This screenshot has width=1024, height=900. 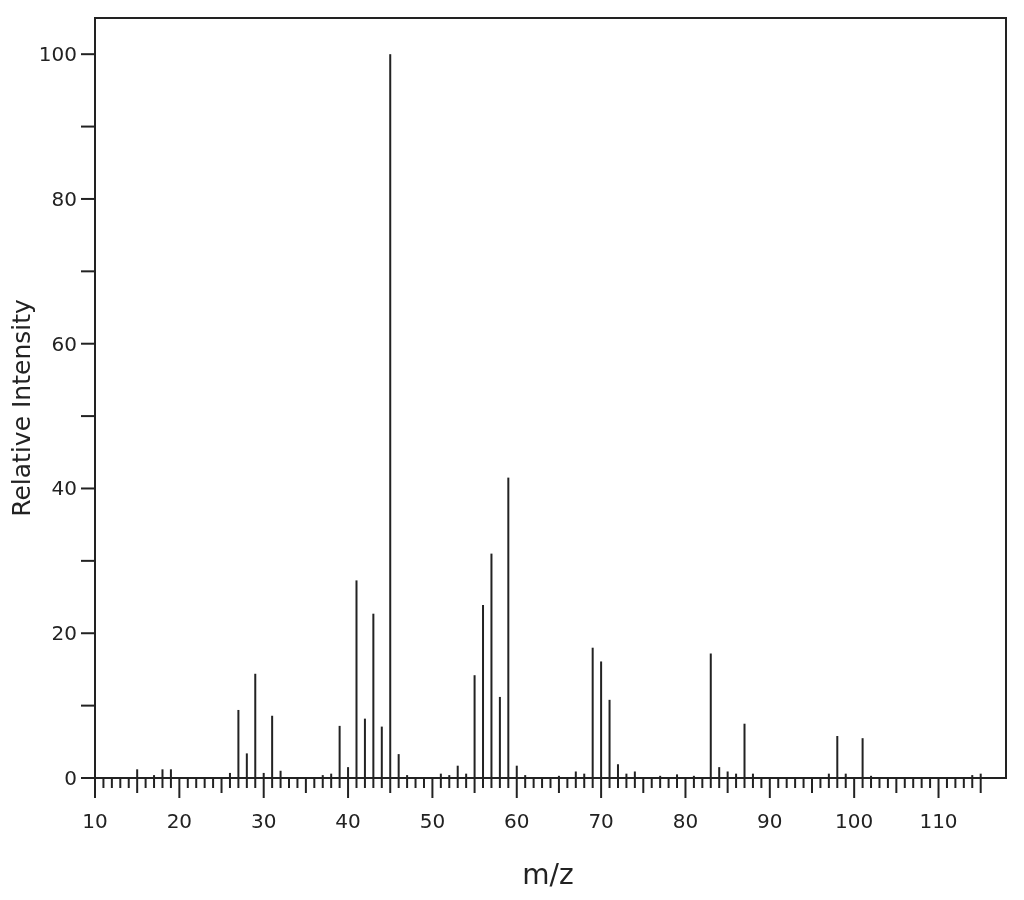 What do you see at coordinates (64, 343) in the screenshot?
I see `y-tick-label: 60` at bounding box center [64, 343].